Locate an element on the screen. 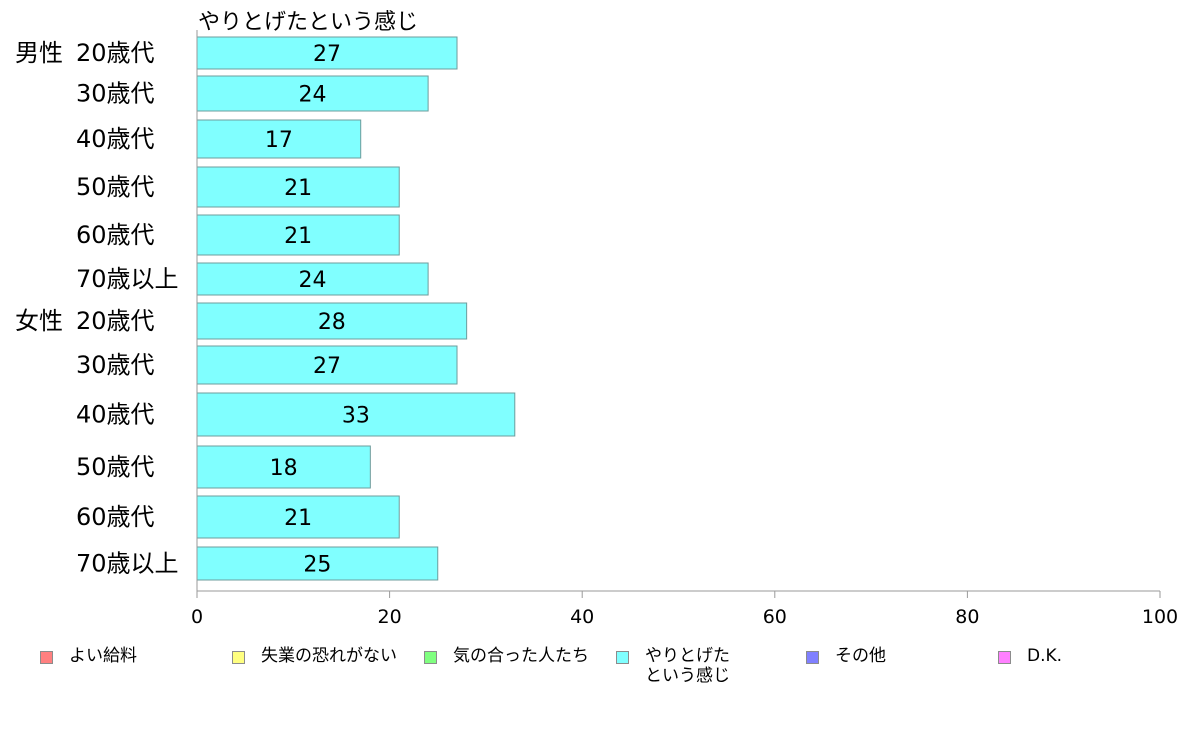  legend-swatch-dk is located at coordinates (1004, 657).